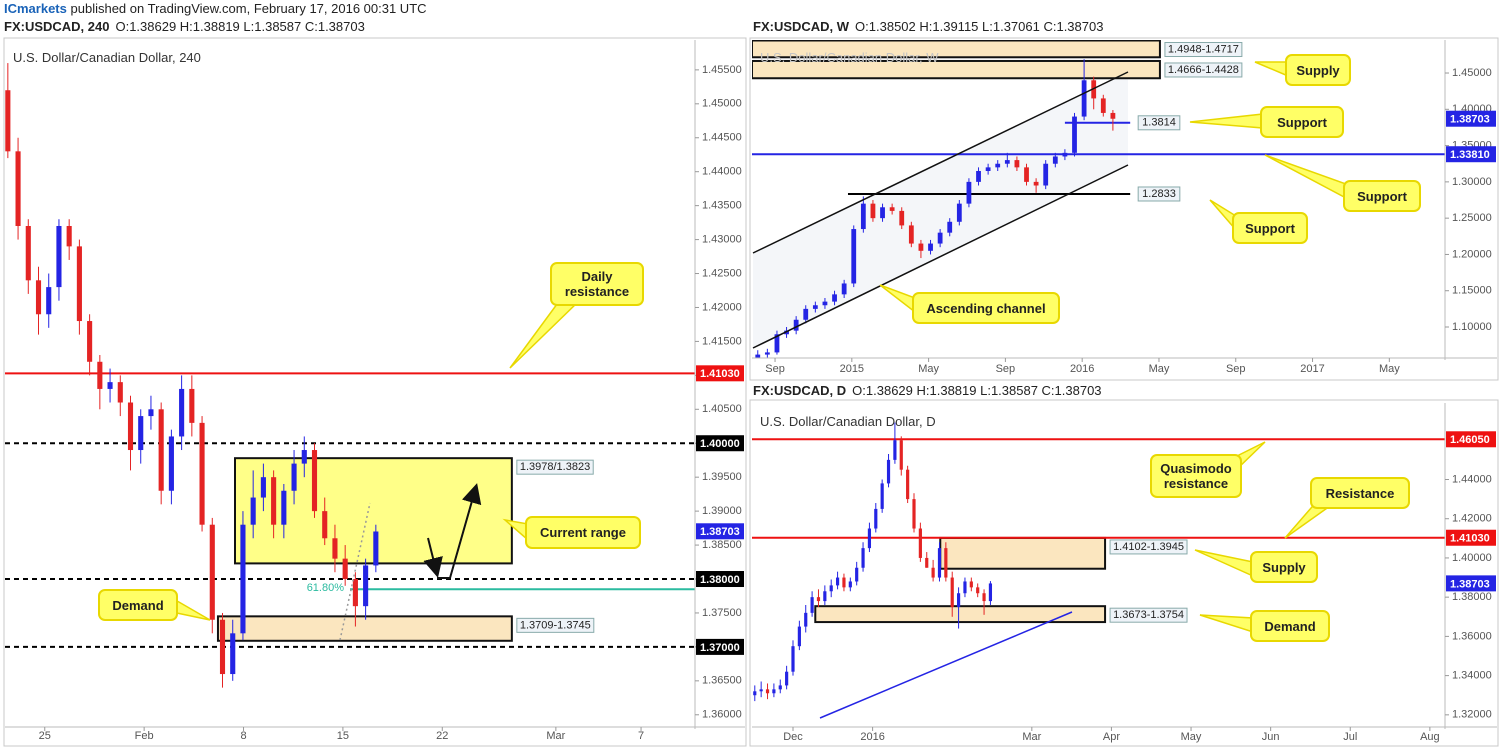  Describe the element at coordinates (722, 341) in the screenshot. I see `y-tick-label: 1.41500` at that location.